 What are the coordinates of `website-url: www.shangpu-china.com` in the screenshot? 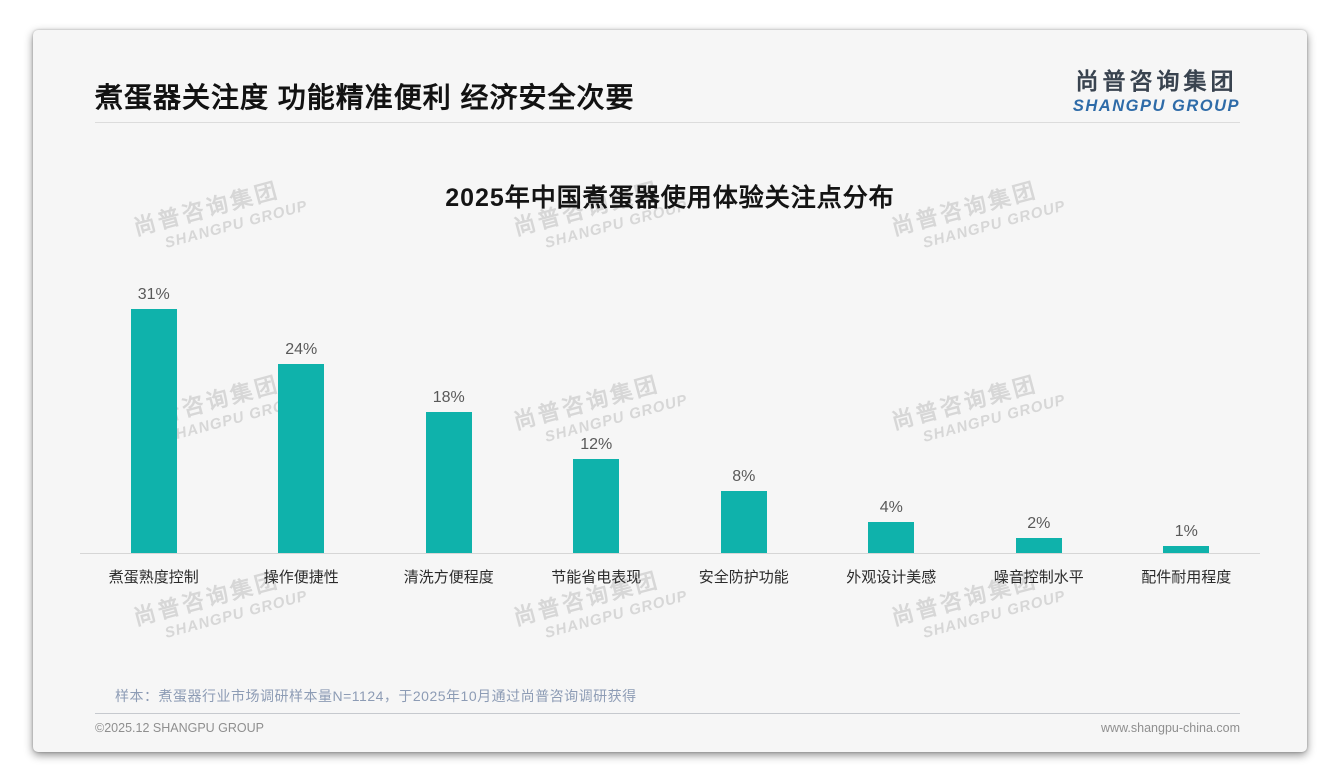 It's located at (1170, 728).